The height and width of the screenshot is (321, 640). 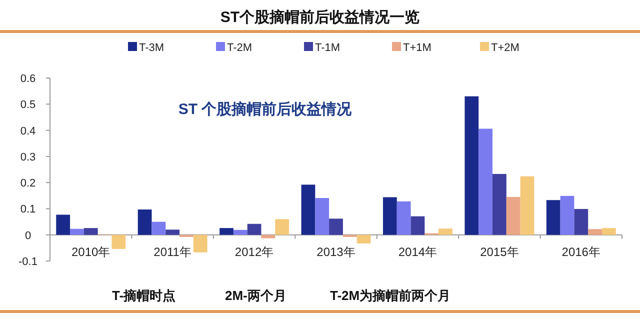 What do you see at coordinates (28, 79) in the screenshot?
I see `y-tick-label: 0.6` at bounding box center [28, 79].